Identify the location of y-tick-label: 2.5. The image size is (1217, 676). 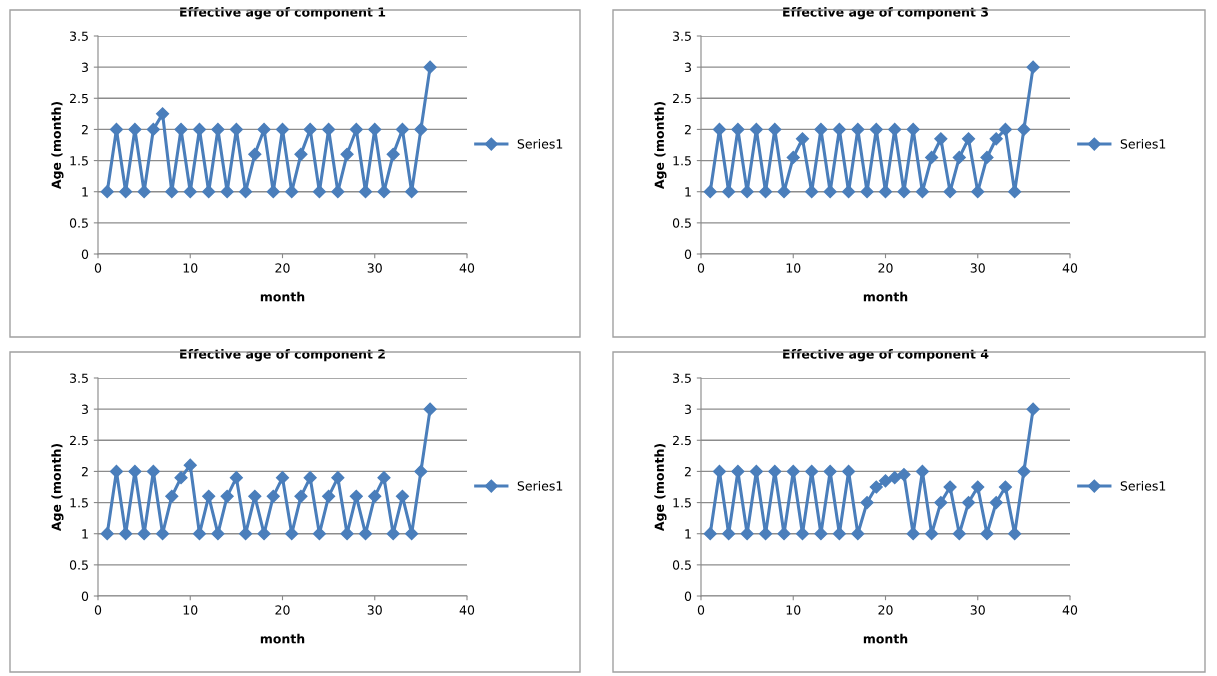
(79, 98).